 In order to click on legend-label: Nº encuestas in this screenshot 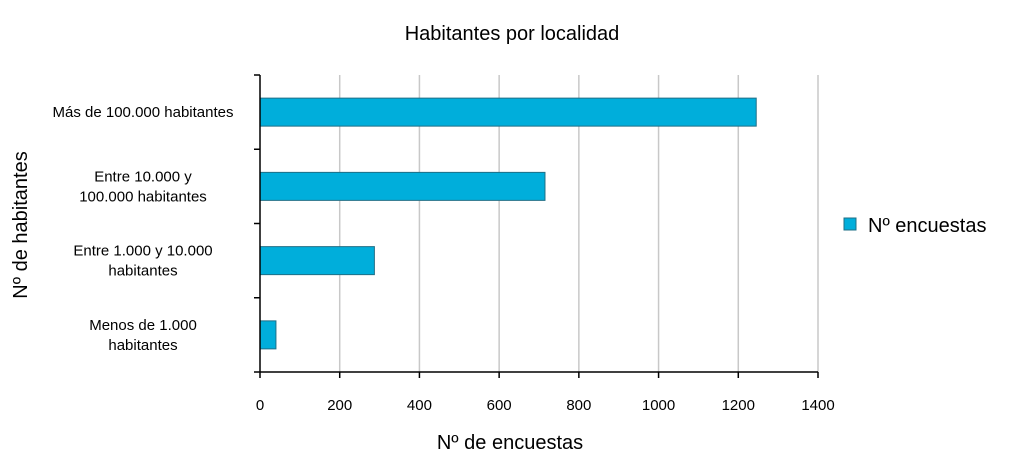, I will do `click(927, 226)`.